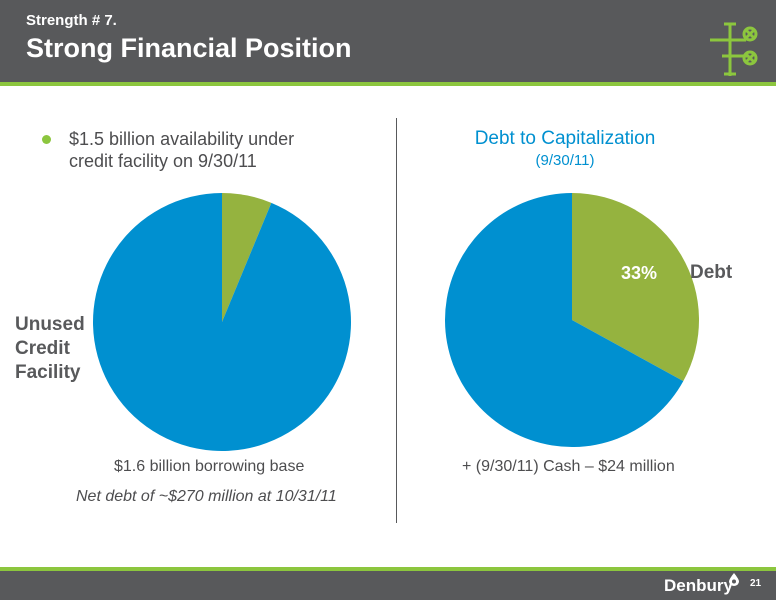 Image resolution: width=776 pixels, height=600 pixels. Describe the element at coordinates (50, 348) in the screenshot. I see `unused-credit-facility-label: Unused Credit Facility` at that location.